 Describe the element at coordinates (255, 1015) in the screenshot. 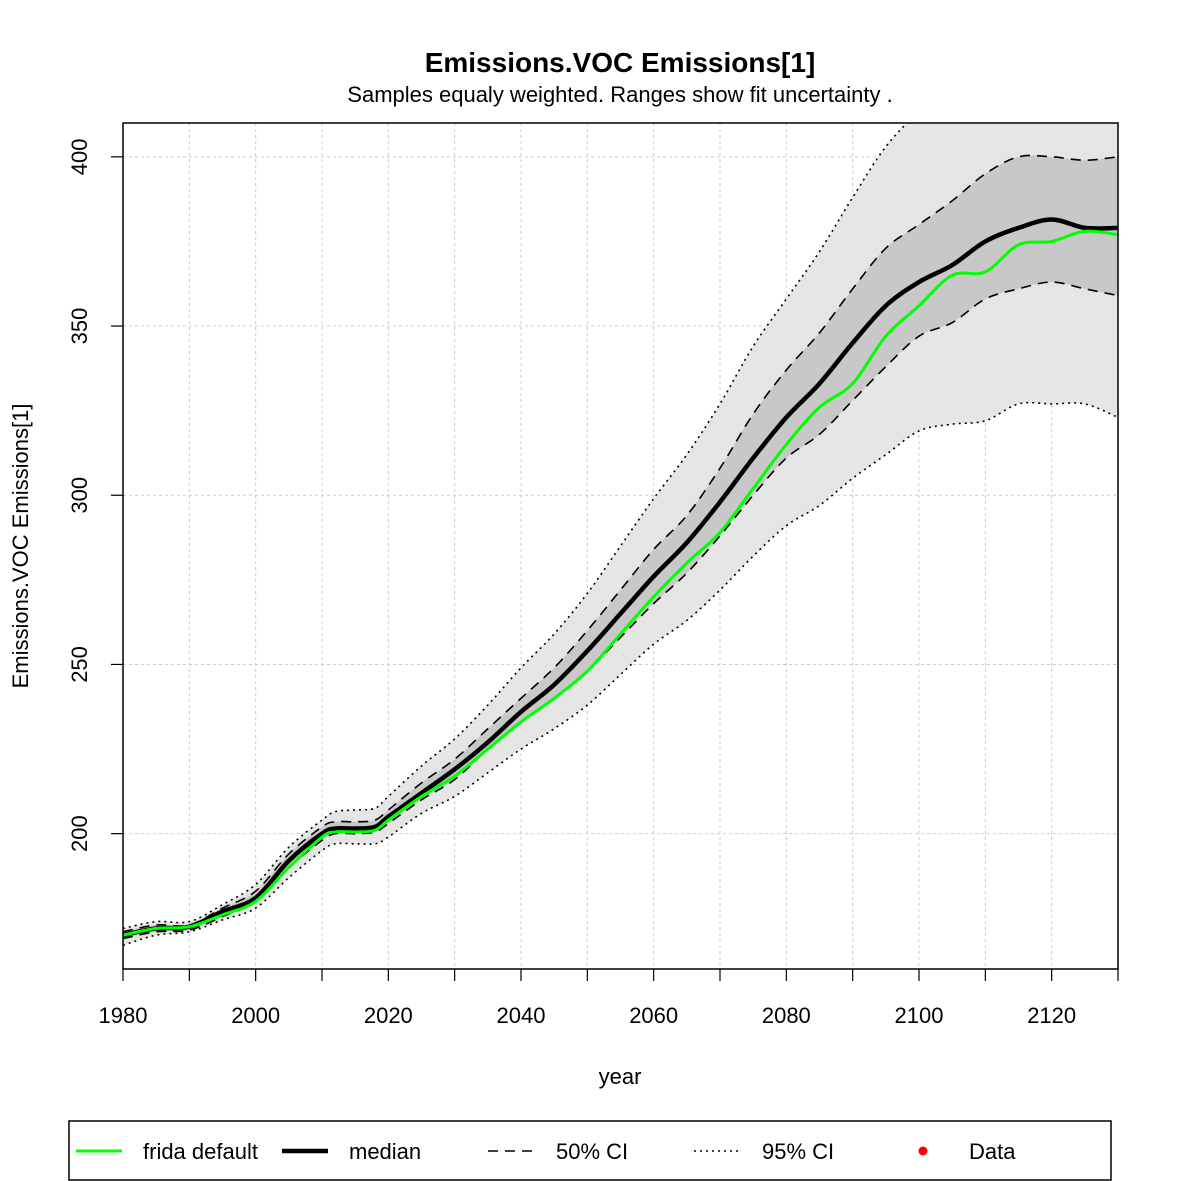

I see `x-tick-label: 2000` at that location.